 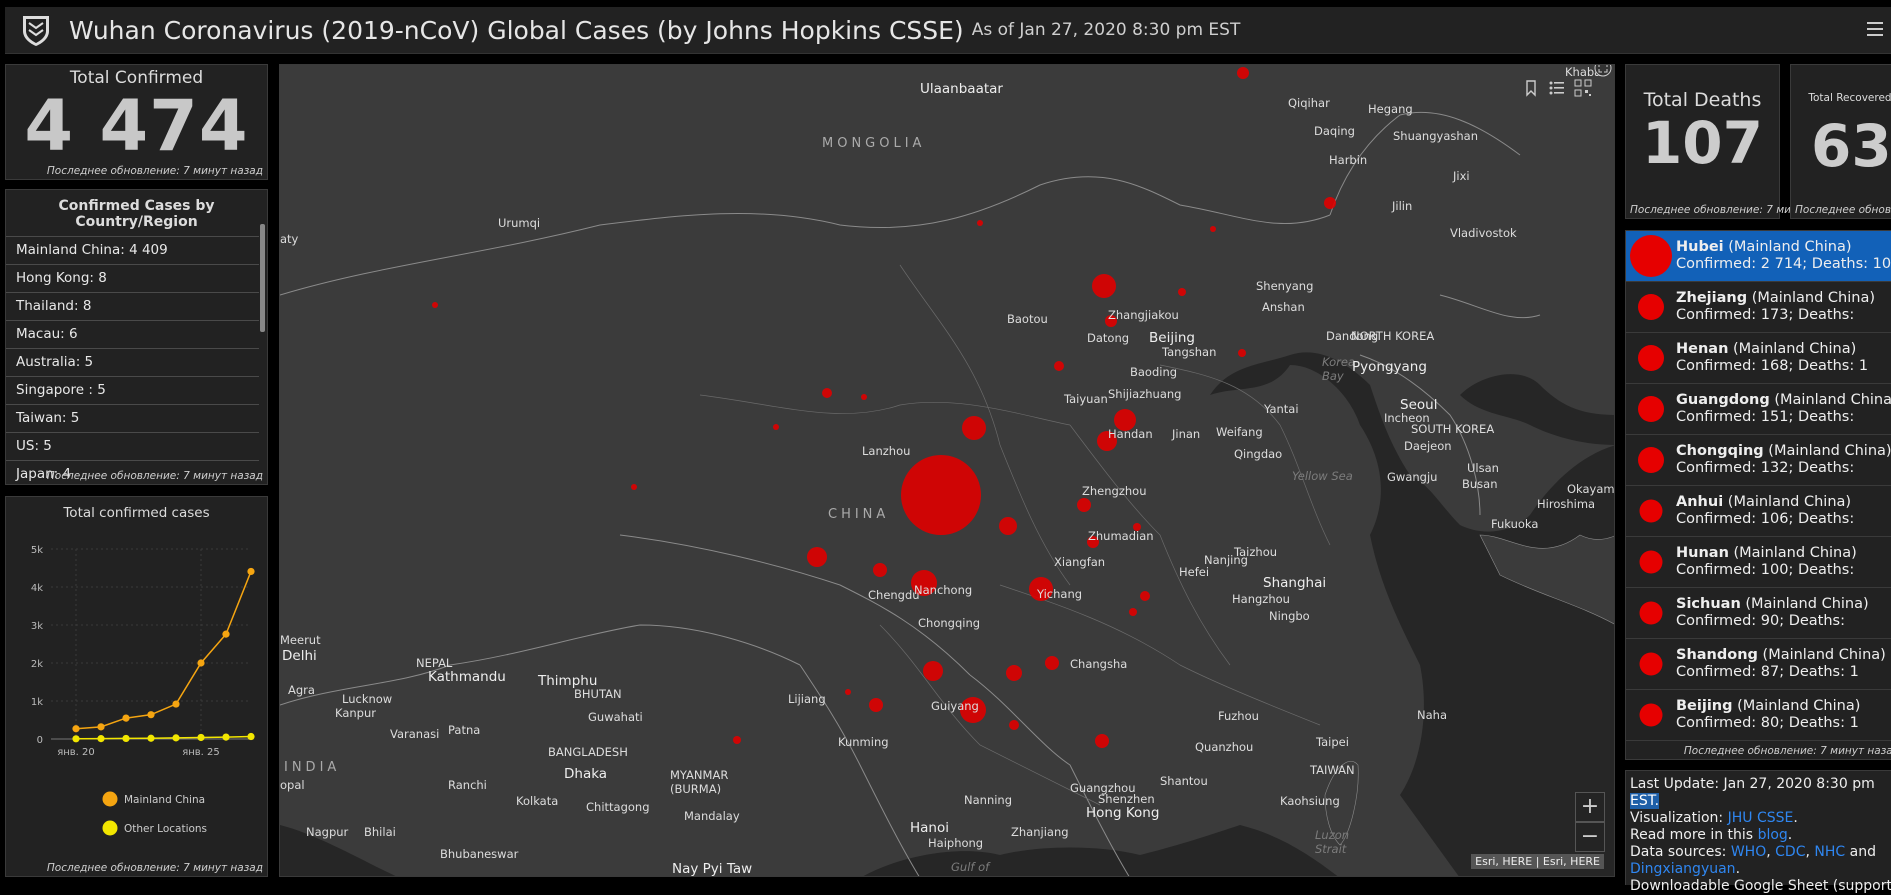 What do you see at coordinates (1352, 336) in the screenshot?
I see `map-place-label: Dandong` at bounding box center [1352, 336].